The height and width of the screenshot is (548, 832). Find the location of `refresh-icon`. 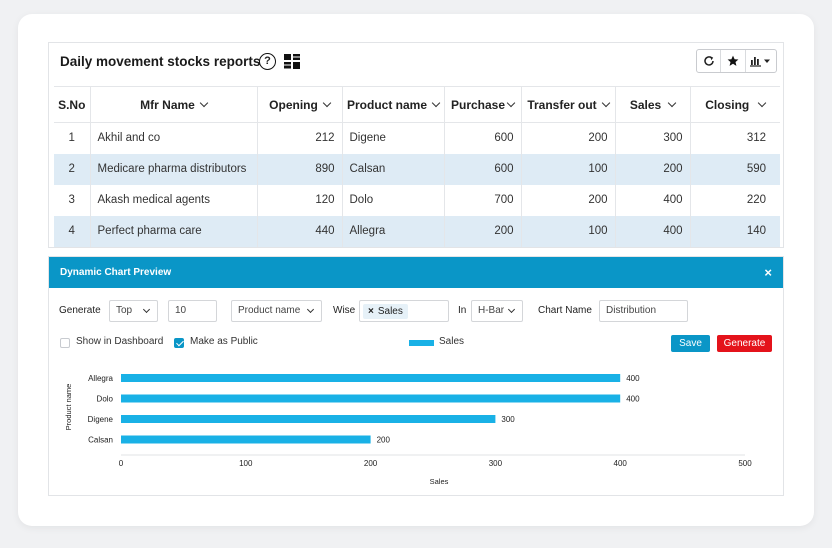

refresh-icon is located at coordinates (708, 61).